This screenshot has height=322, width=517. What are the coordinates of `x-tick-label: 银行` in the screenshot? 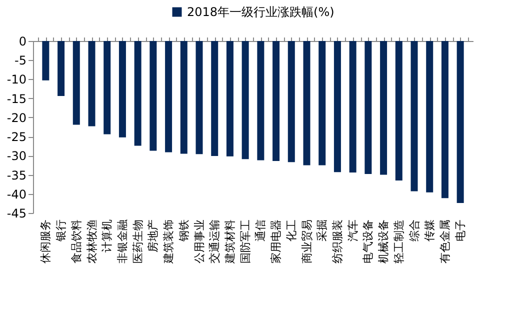 It's located at (61, 231).